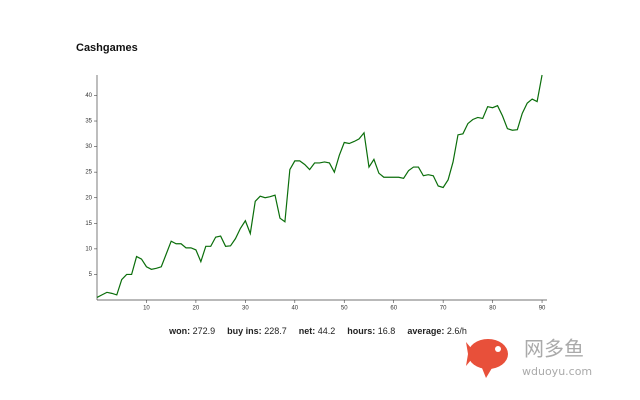 The image size is (640, 400). I want to click on stat-value: 2.6/h, so click(456, 331).